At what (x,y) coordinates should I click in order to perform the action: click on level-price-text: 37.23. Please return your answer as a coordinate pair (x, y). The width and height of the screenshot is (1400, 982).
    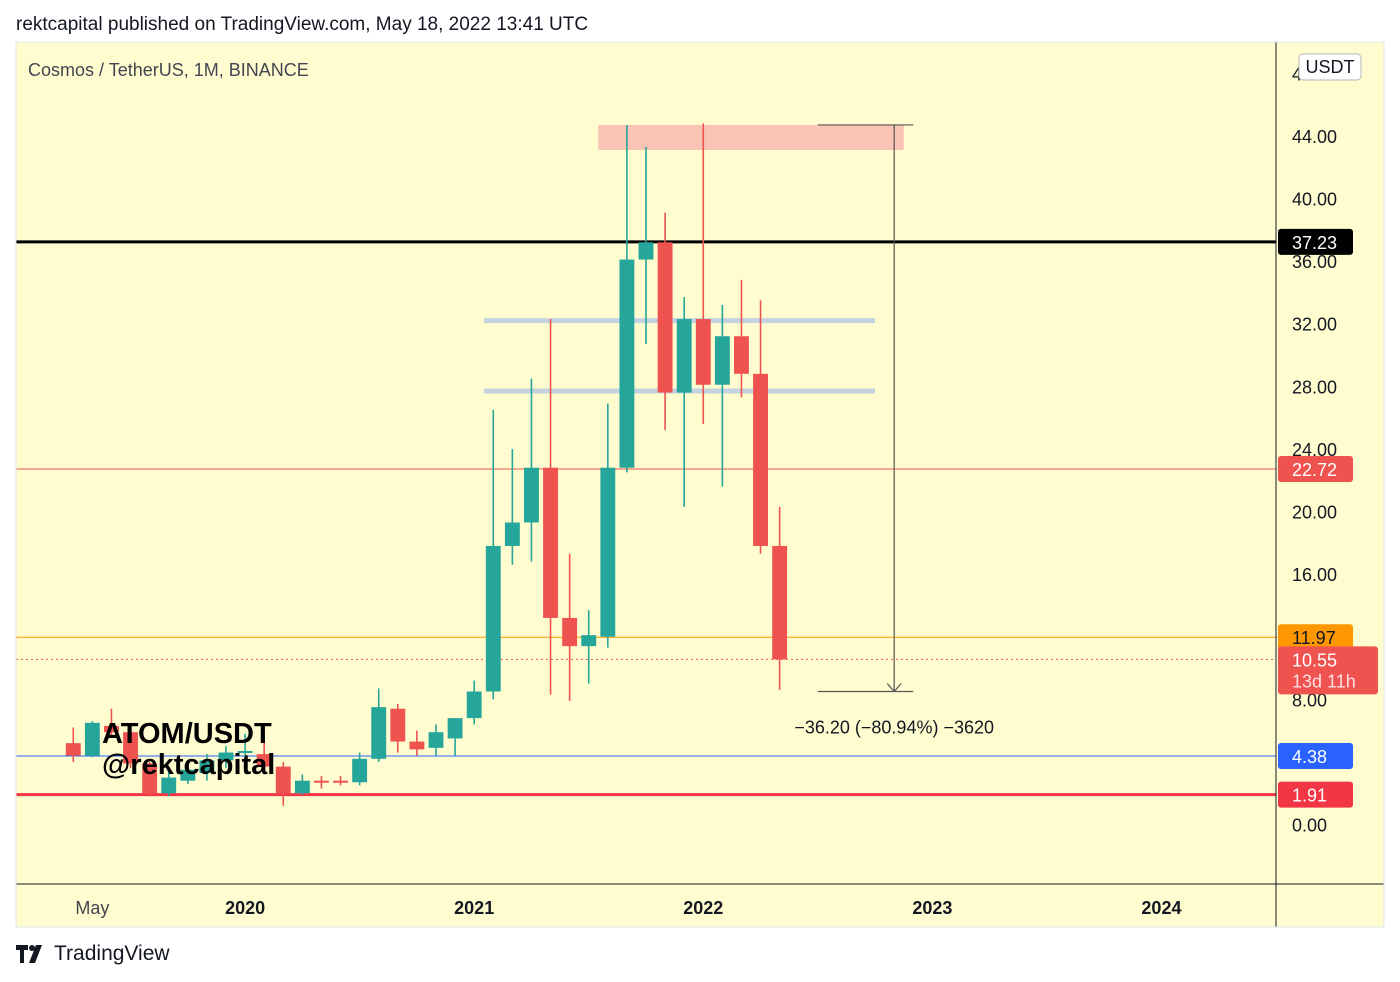
    Looking at the image, I should click on (1314, 243).